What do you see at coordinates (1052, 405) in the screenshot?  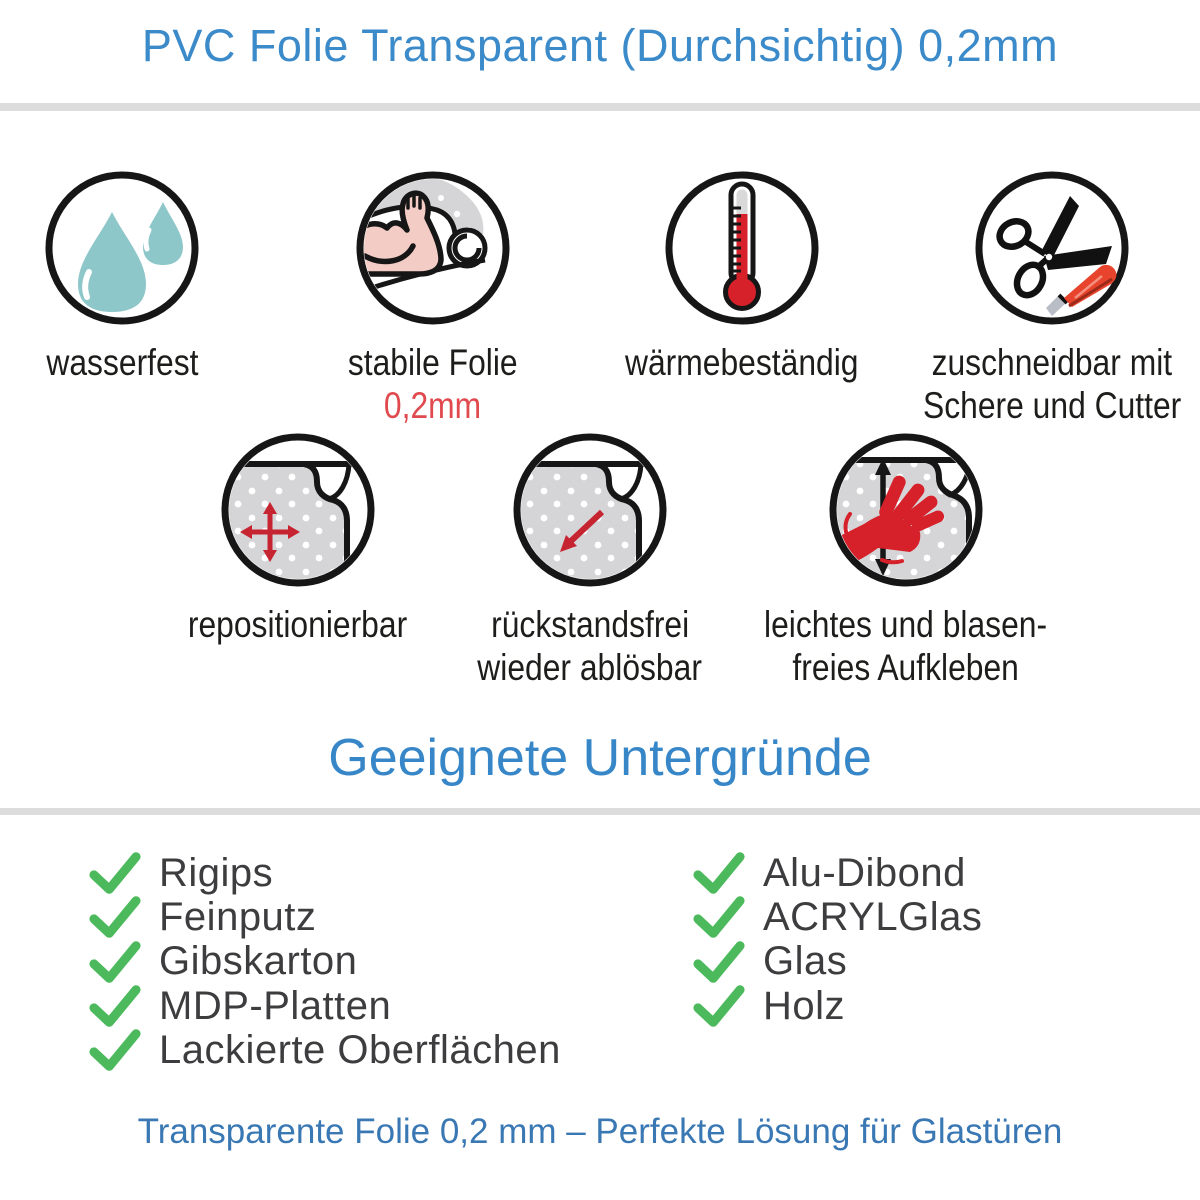 I see `feature-label-line: Schere und Cutter` at bounding box center [1052, 405].